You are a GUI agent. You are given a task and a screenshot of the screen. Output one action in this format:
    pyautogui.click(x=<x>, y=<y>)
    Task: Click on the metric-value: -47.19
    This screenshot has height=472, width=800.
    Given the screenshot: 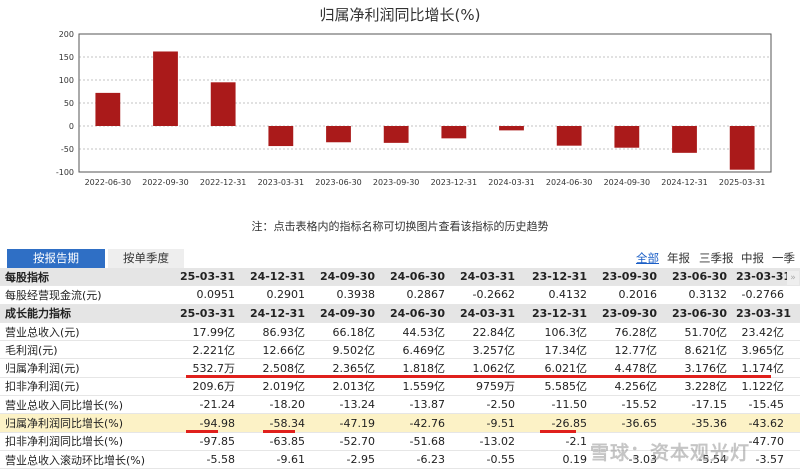 What is the action you would take?
    pyautogui.click(x=345, y=423)
    